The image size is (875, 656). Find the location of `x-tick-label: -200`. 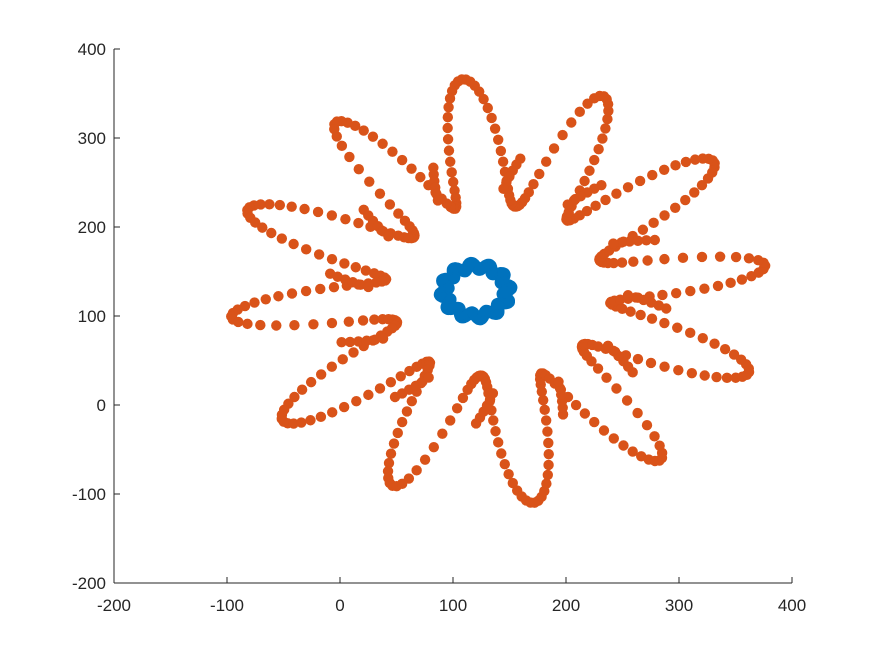

x-tick-label: -200 is located at coordinates (114, 605).